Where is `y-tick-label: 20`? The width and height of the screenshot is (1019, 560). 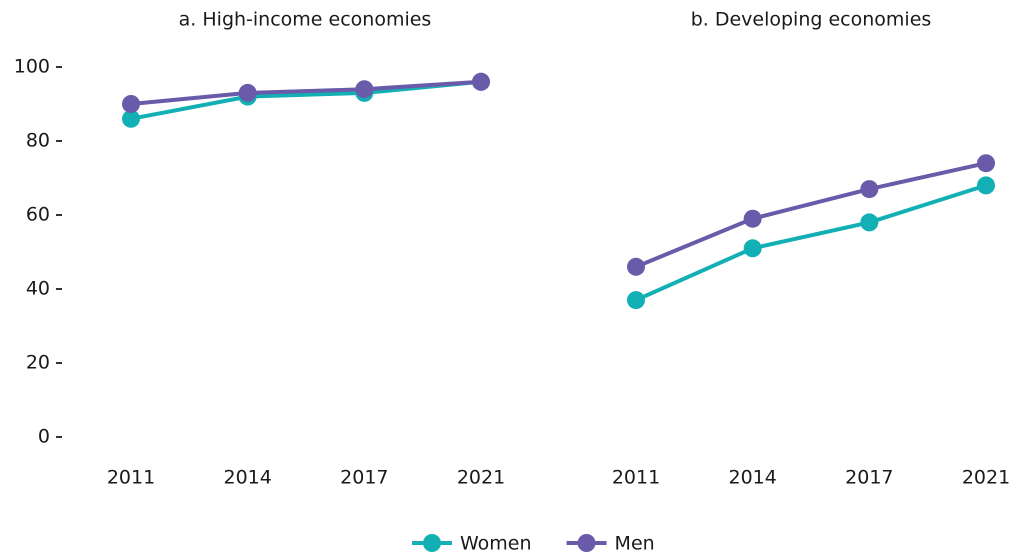 y-tick-label: 20 is located at coordinates (38, 363).